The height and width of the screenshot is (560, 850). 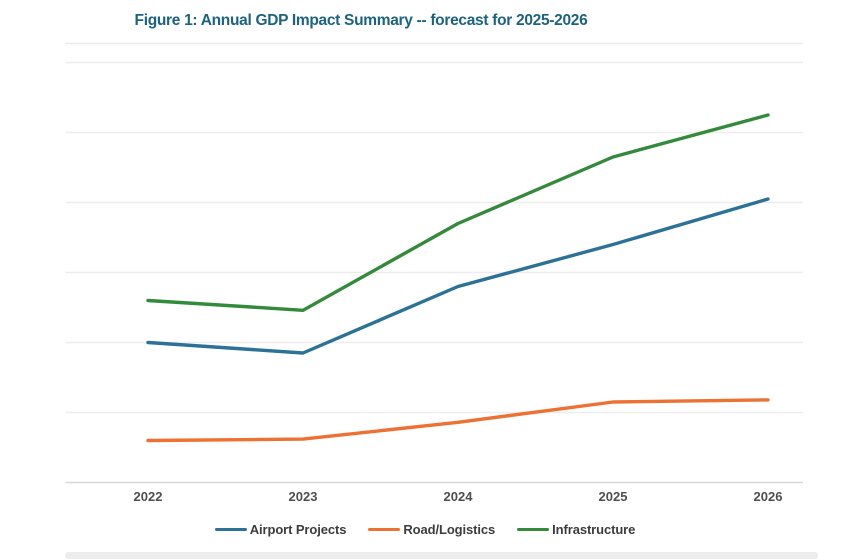 What do you see at coordinates (148, 496) in the screenshot?
I see `x-tick-label-2022: 2022` at bounding box center [148, 496].